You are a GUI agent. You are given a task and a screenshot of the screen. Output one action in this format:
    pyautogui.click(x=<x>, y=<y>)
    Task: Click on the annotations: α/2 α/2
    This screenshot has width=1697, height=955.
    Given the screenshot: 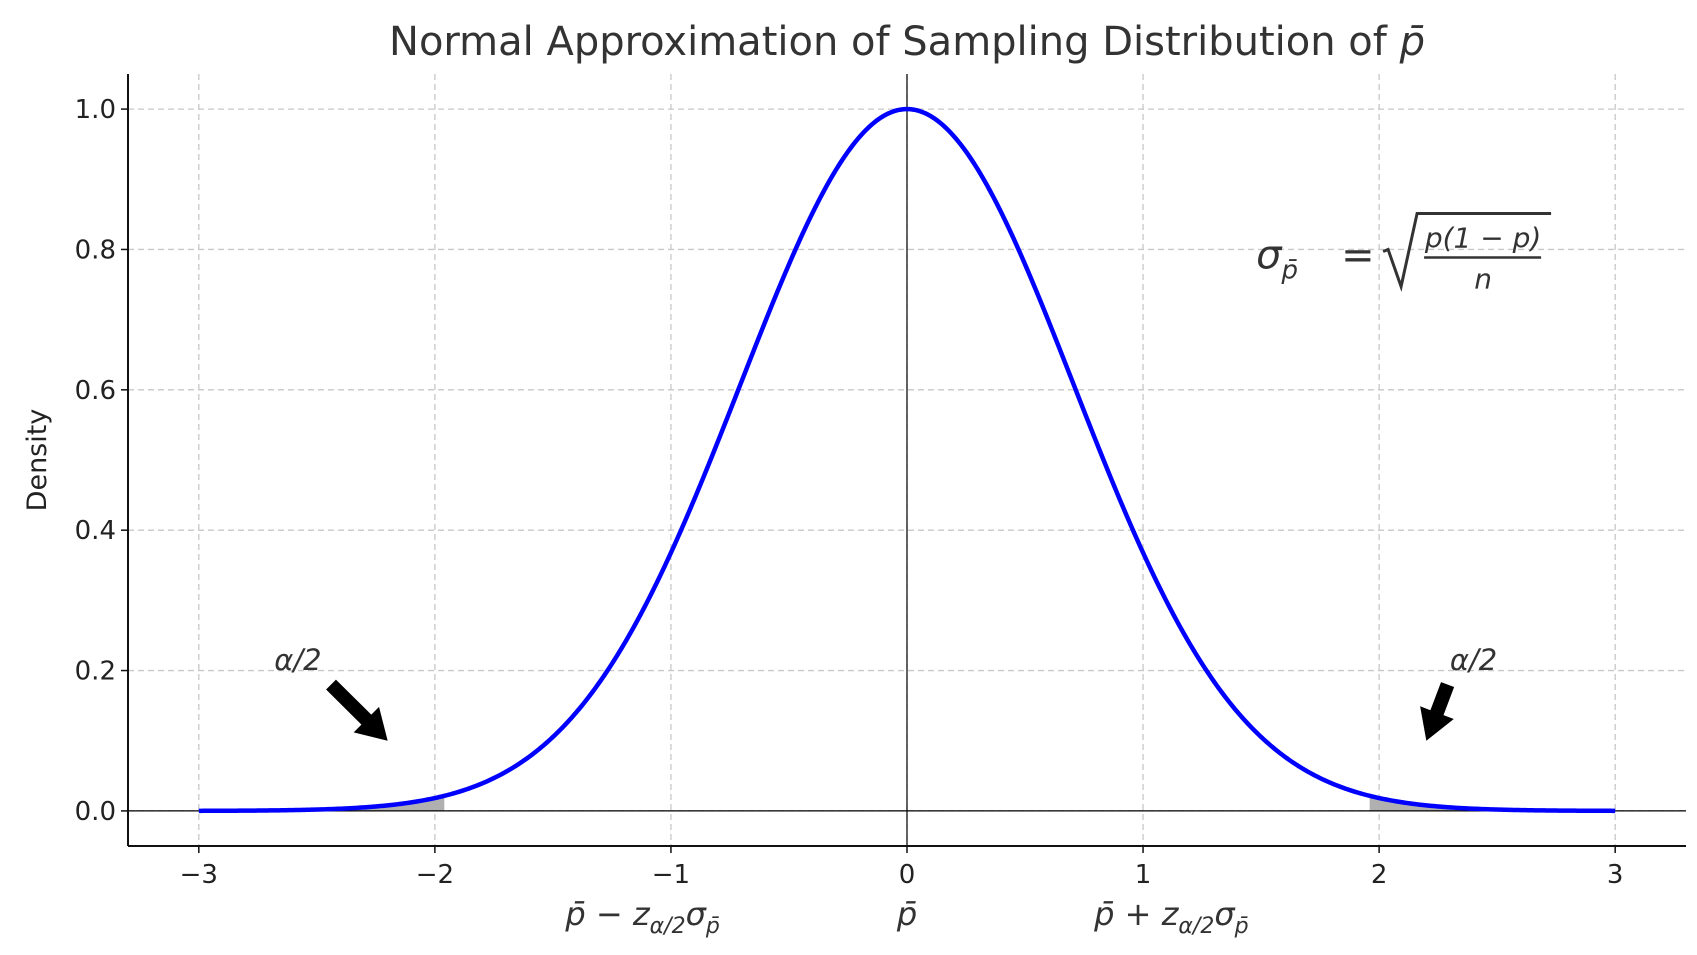 What is the action you would take?
    pyautogui.click(x=885, y=692)
    